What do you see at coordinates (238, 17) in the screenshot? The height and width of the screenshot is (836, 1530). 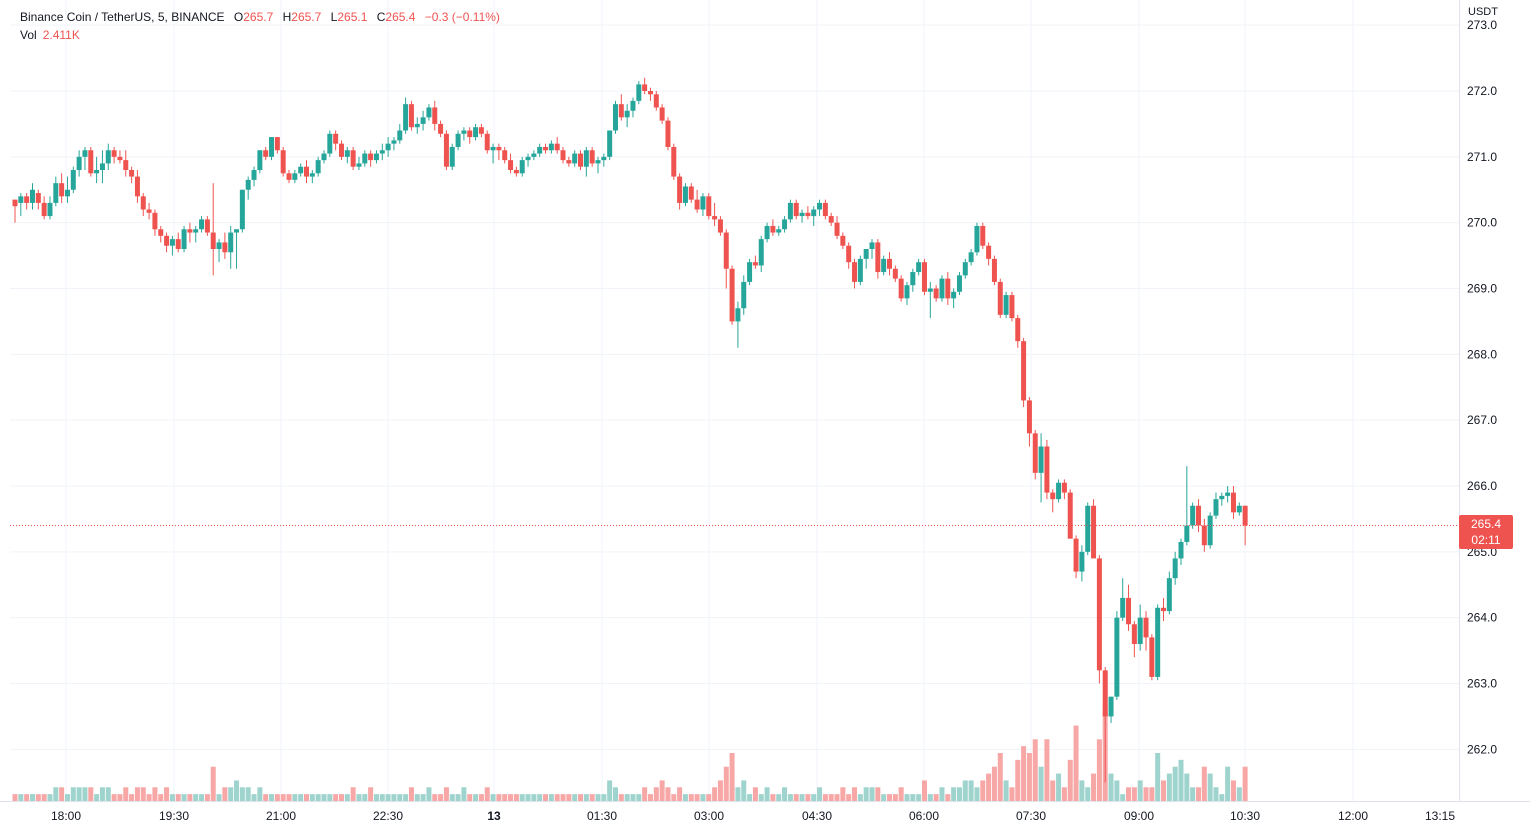 I see `open-label: O` at bounding box center [238, 17].